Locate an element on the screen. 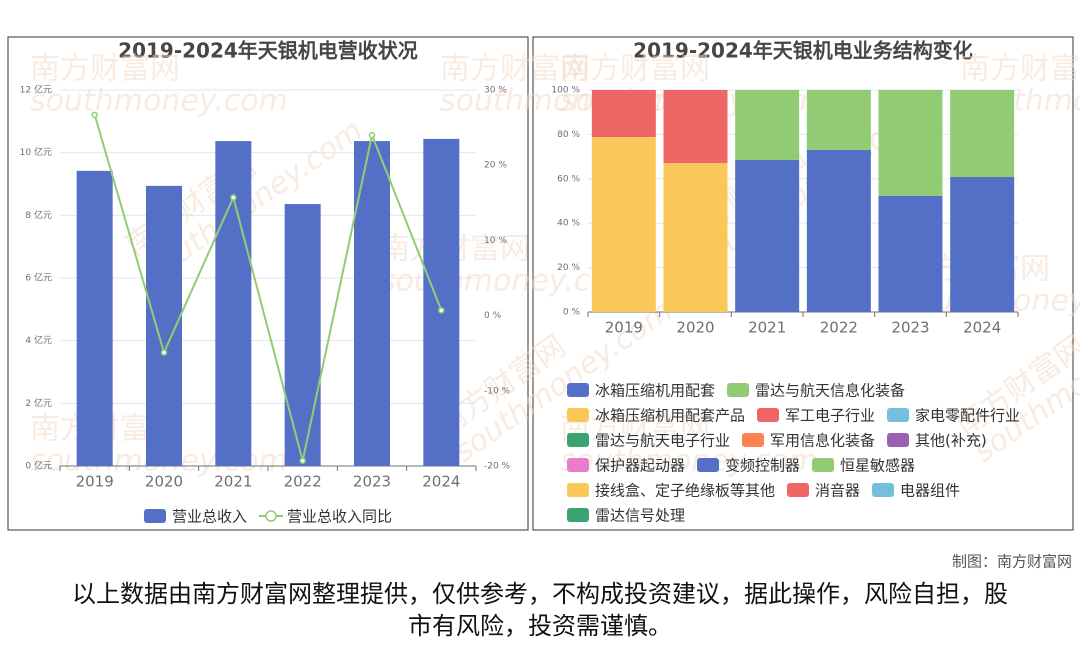 The image size is (1080, 646). legend-label: 其他(补充) is located at coordinates (951, 441).